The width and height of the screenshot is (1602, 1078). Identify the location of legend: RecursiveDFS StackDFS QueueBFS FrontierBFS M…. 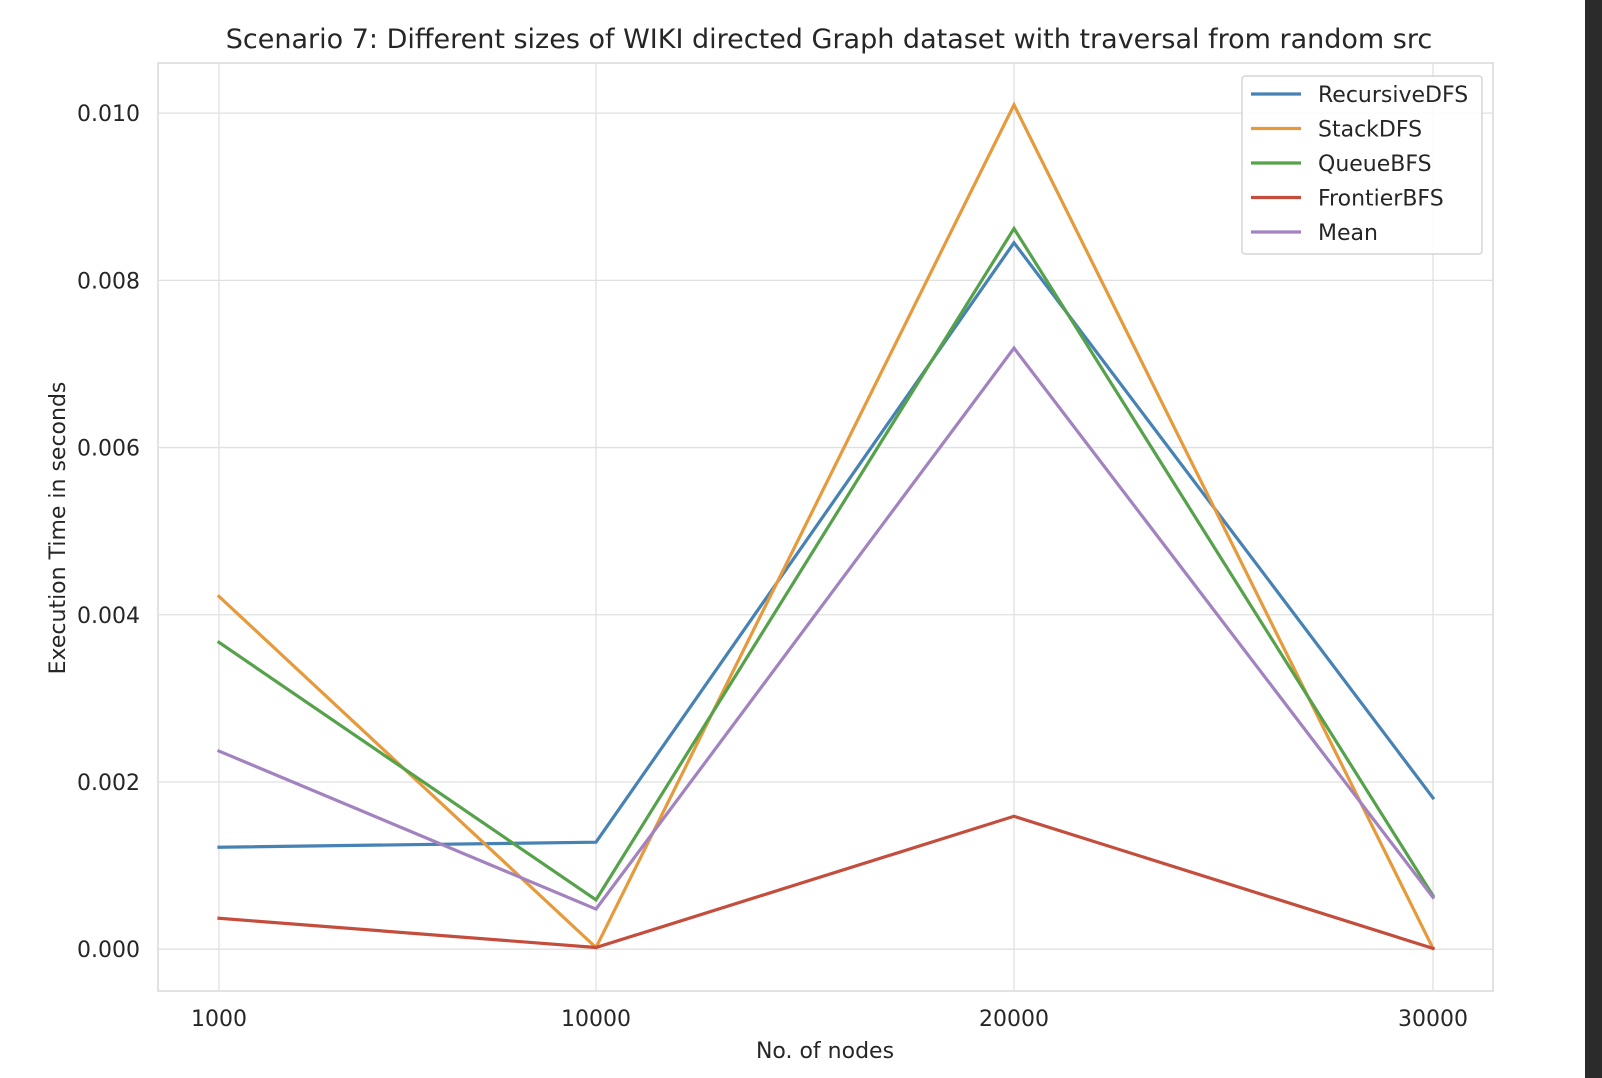
(1362, 165).